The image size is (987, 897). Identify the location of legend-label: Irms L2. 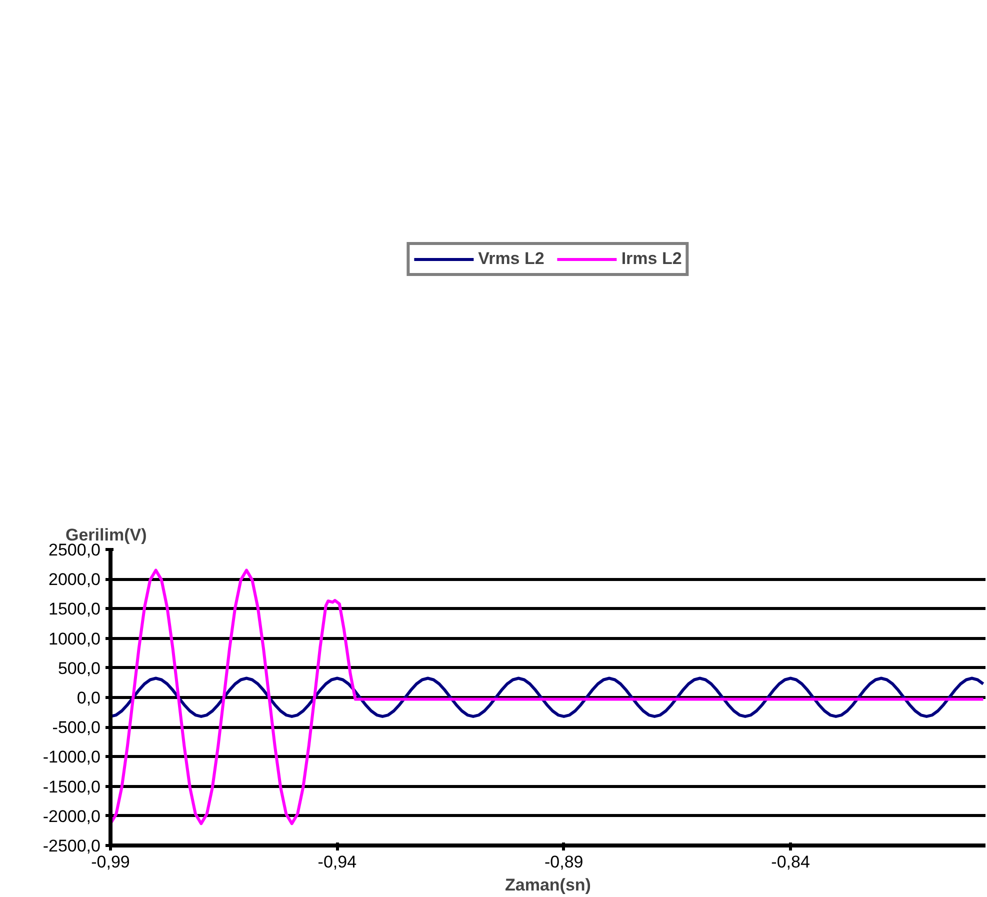
(651, 258).